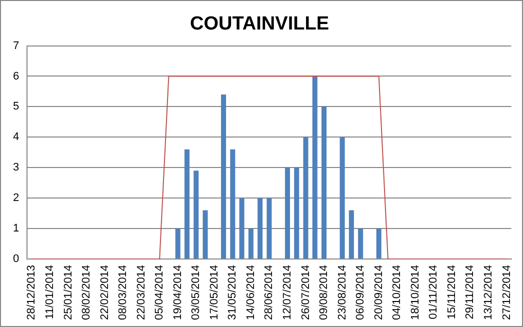  What do you see at coordinates (306, 292) in the screenshot?
I see `x-tick-label: 26/07/2014` at bounding box center [306, 292].